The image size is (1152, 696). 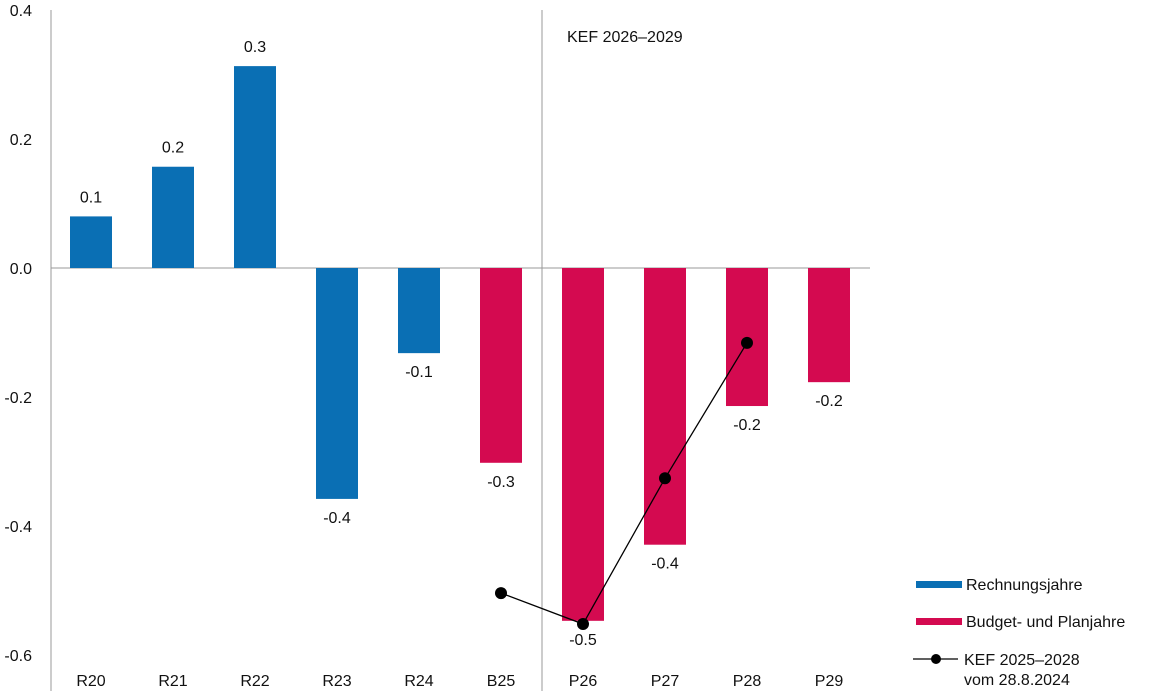 I want to click on bar-b25, so click(x=501, y=365).